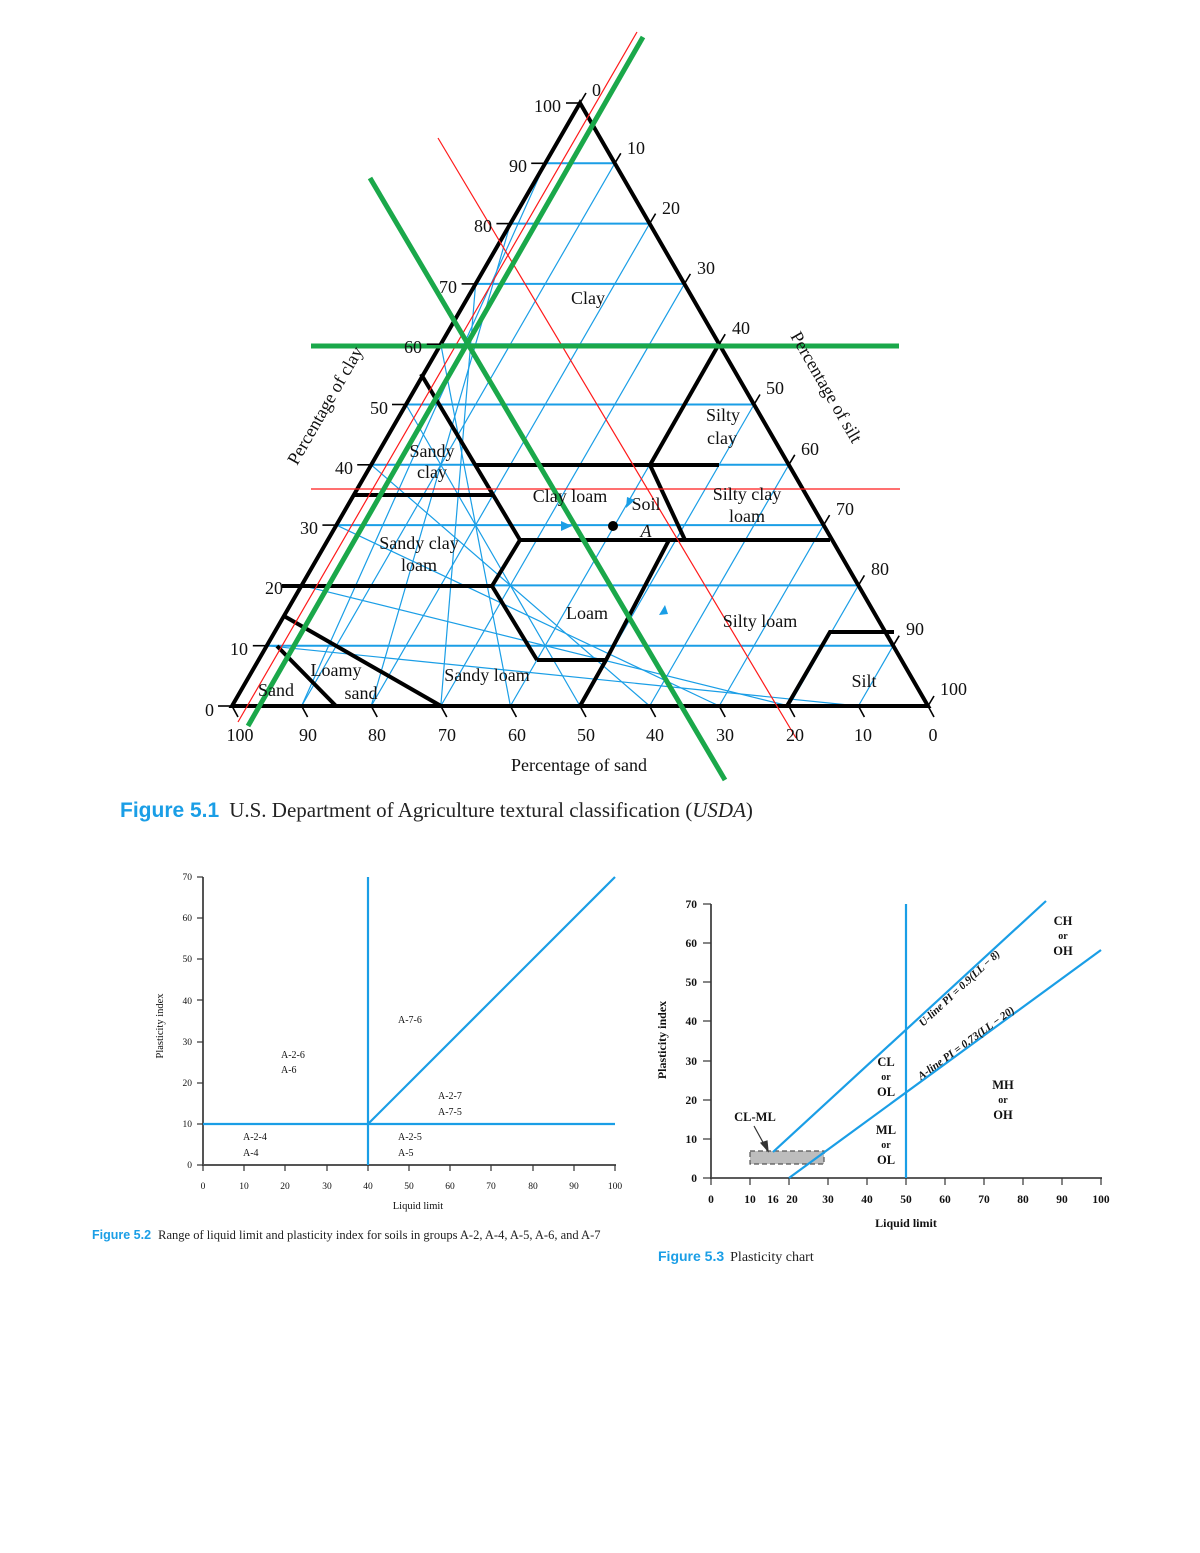 The height and width of the screenshot is (1553, 1200). I want to click on svg-text: A-5, so click(406, 1153).